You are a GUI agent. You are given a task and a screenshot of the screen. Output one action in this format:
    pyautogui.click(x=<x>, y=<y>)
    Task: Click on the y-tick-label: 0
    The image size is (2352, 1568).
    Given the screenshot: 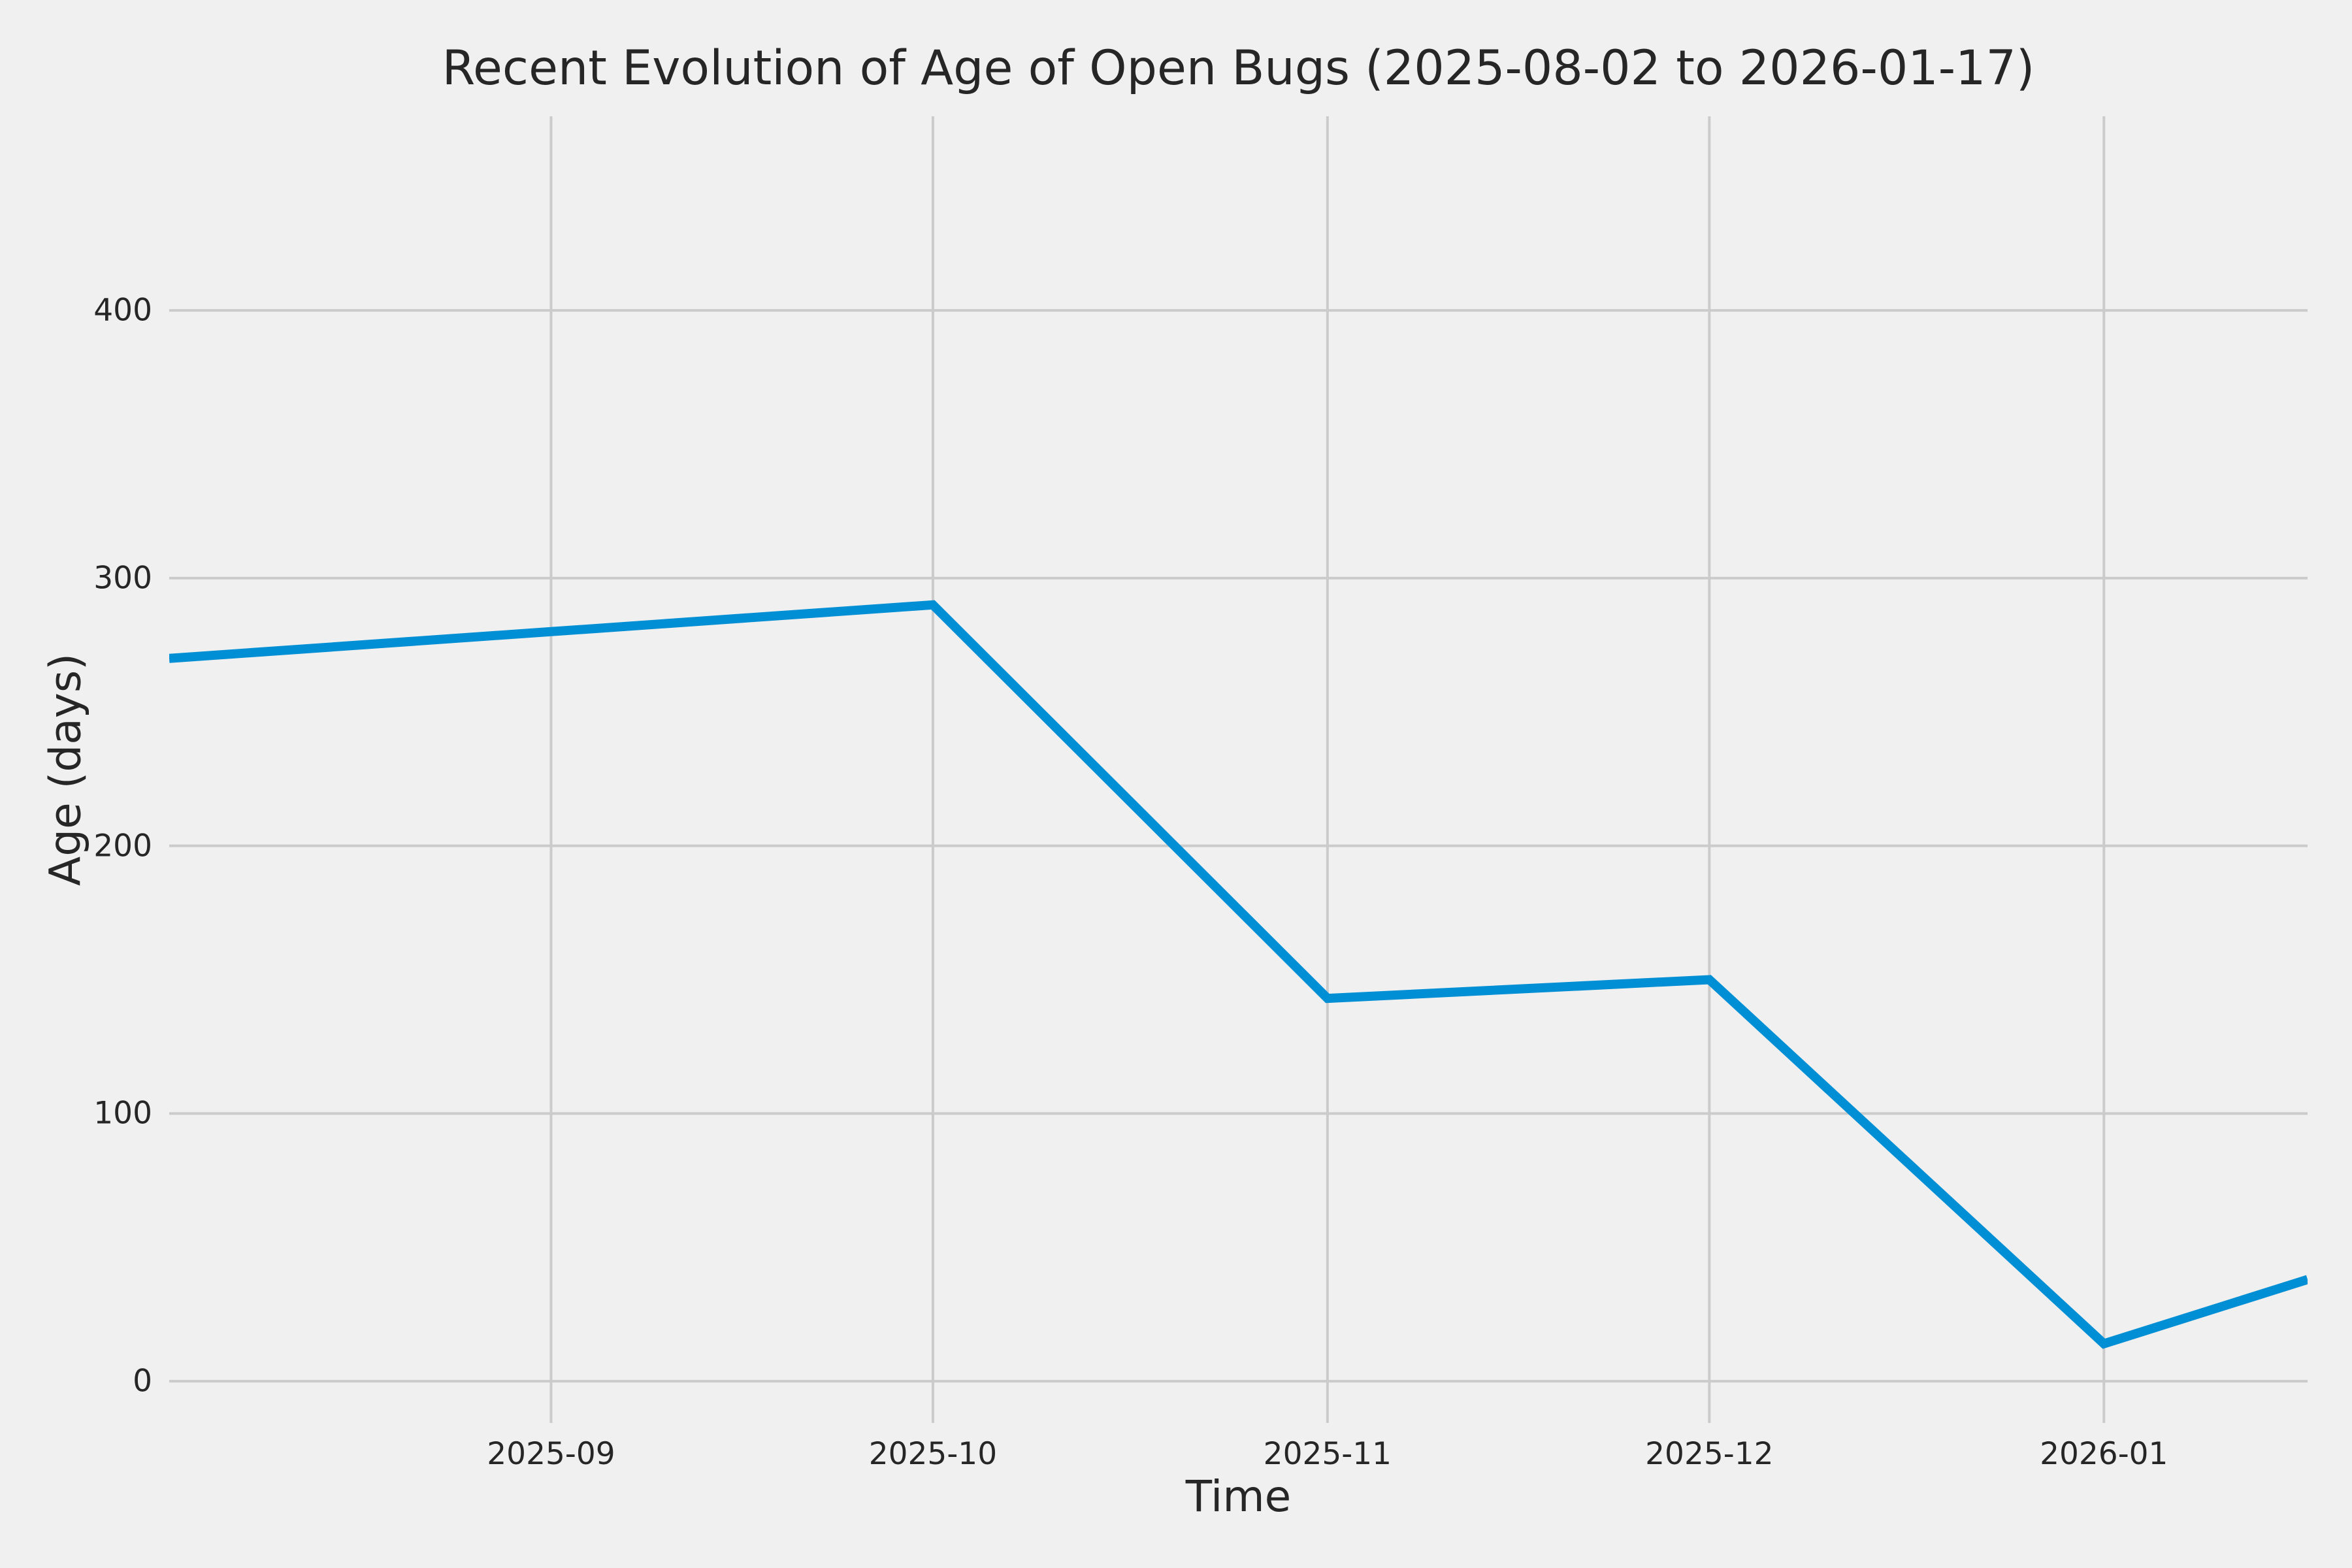 What is the action you would take?
    pyautogui.click(x=142, y=1381)
    